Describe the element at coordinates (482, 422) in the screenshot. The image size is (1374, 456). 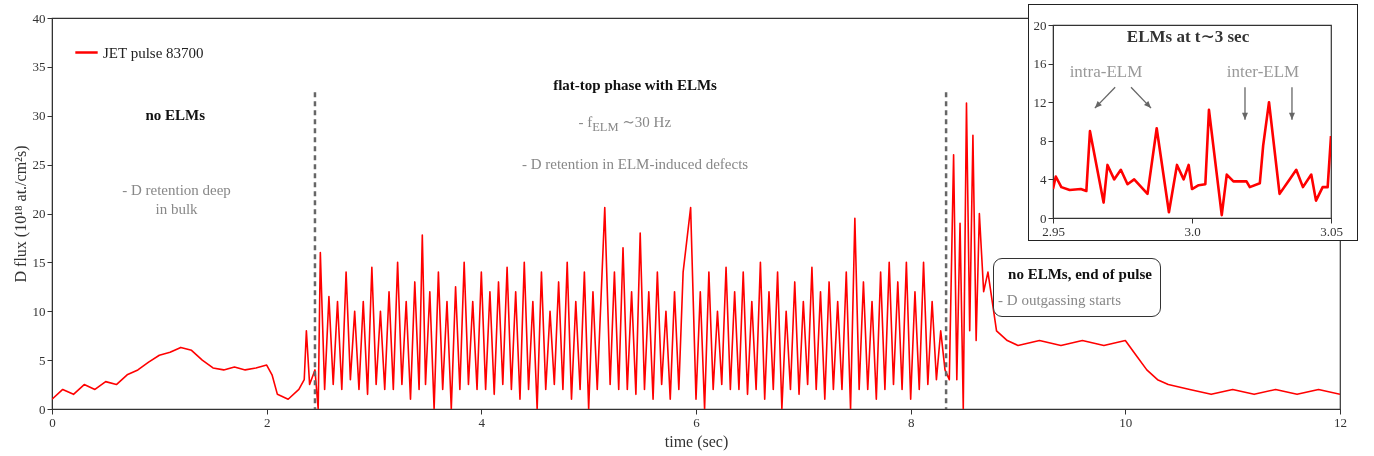
I see `x-tick-label: 4` at that location.